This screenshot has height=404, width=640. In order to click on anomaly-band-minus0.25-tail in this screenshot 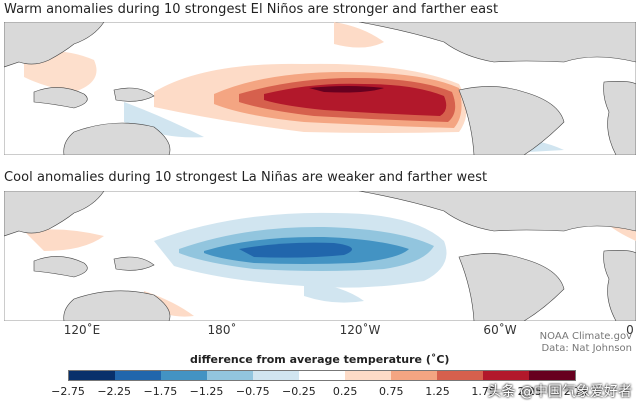, I will do `click(334, 292)`.